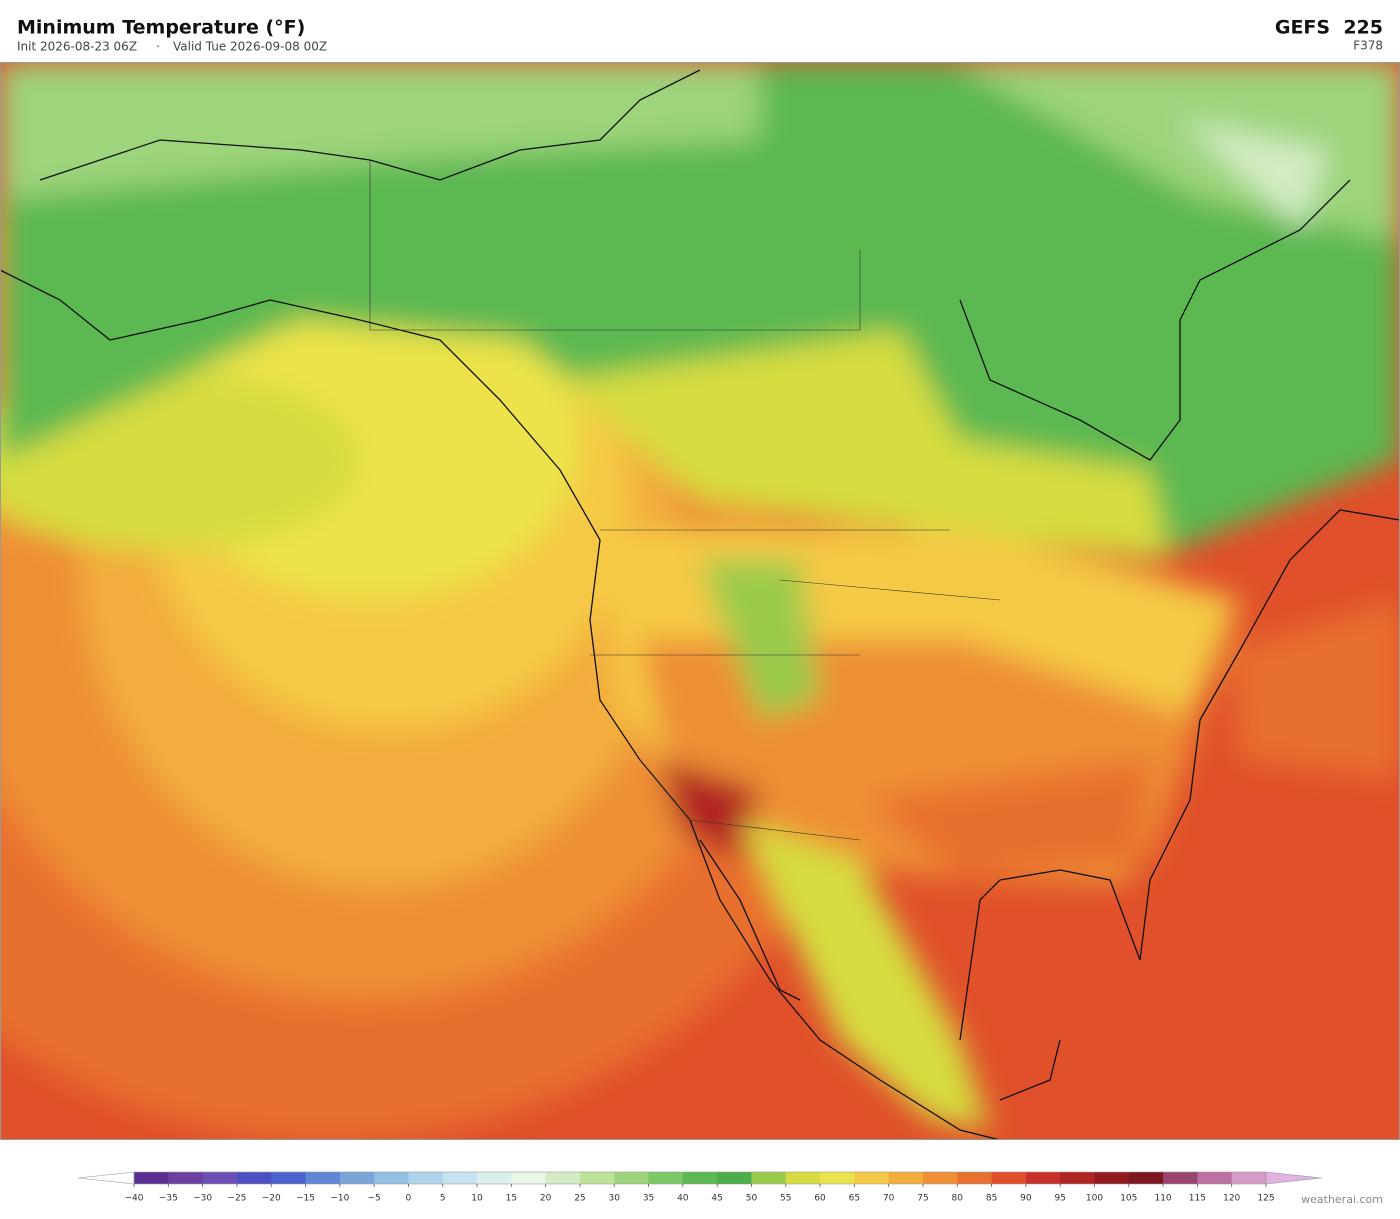 This screenshot has width=1400, height=1219. Describe the element at coordinates (1026, 1199) in the screenshot. I see `colorbar-tick-label: 90` at that location.